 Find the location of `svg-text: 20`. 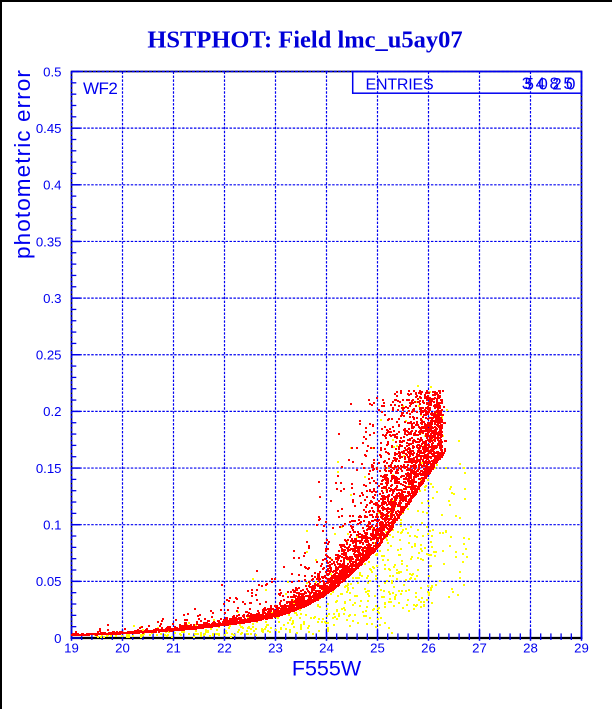

svg-text: 20 is located at coordinates (122, 647).